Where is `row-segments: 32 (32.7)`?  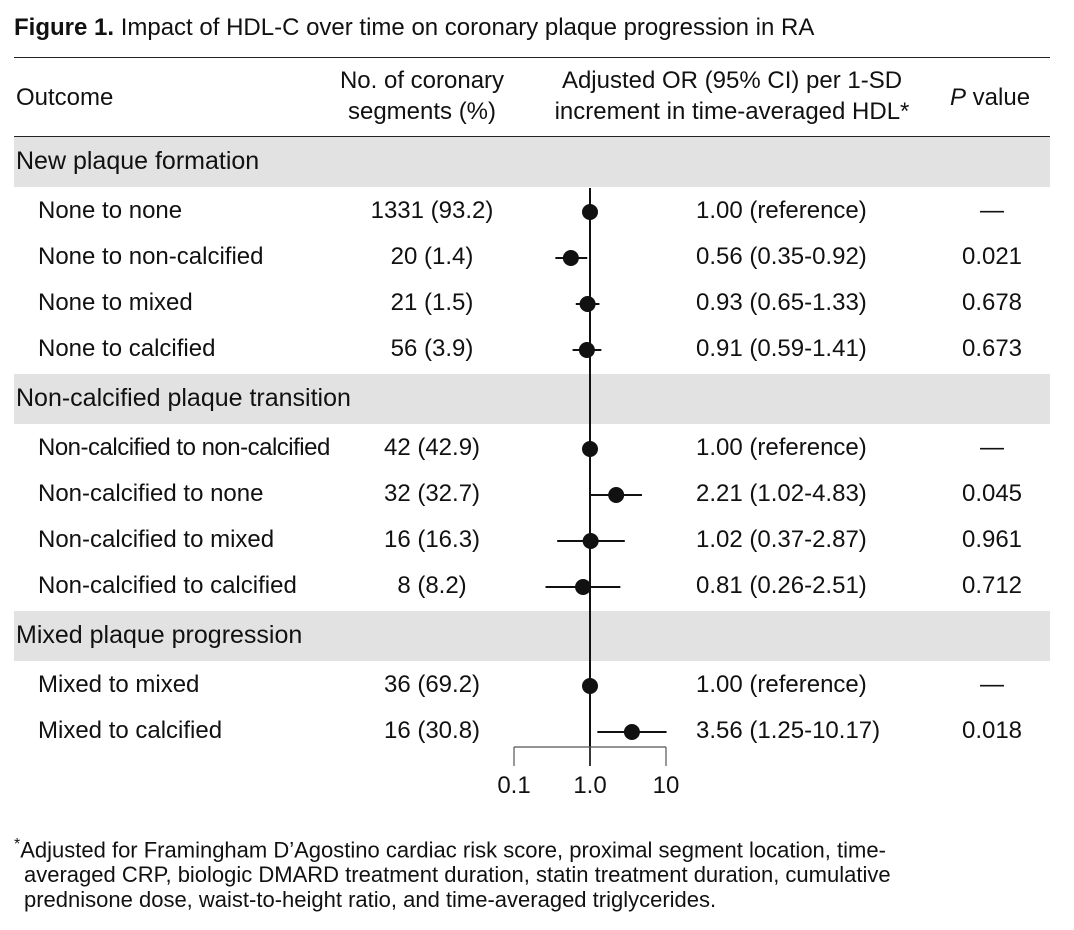 row-segments: 32 (32.7) is located at coordinates (432, 493).